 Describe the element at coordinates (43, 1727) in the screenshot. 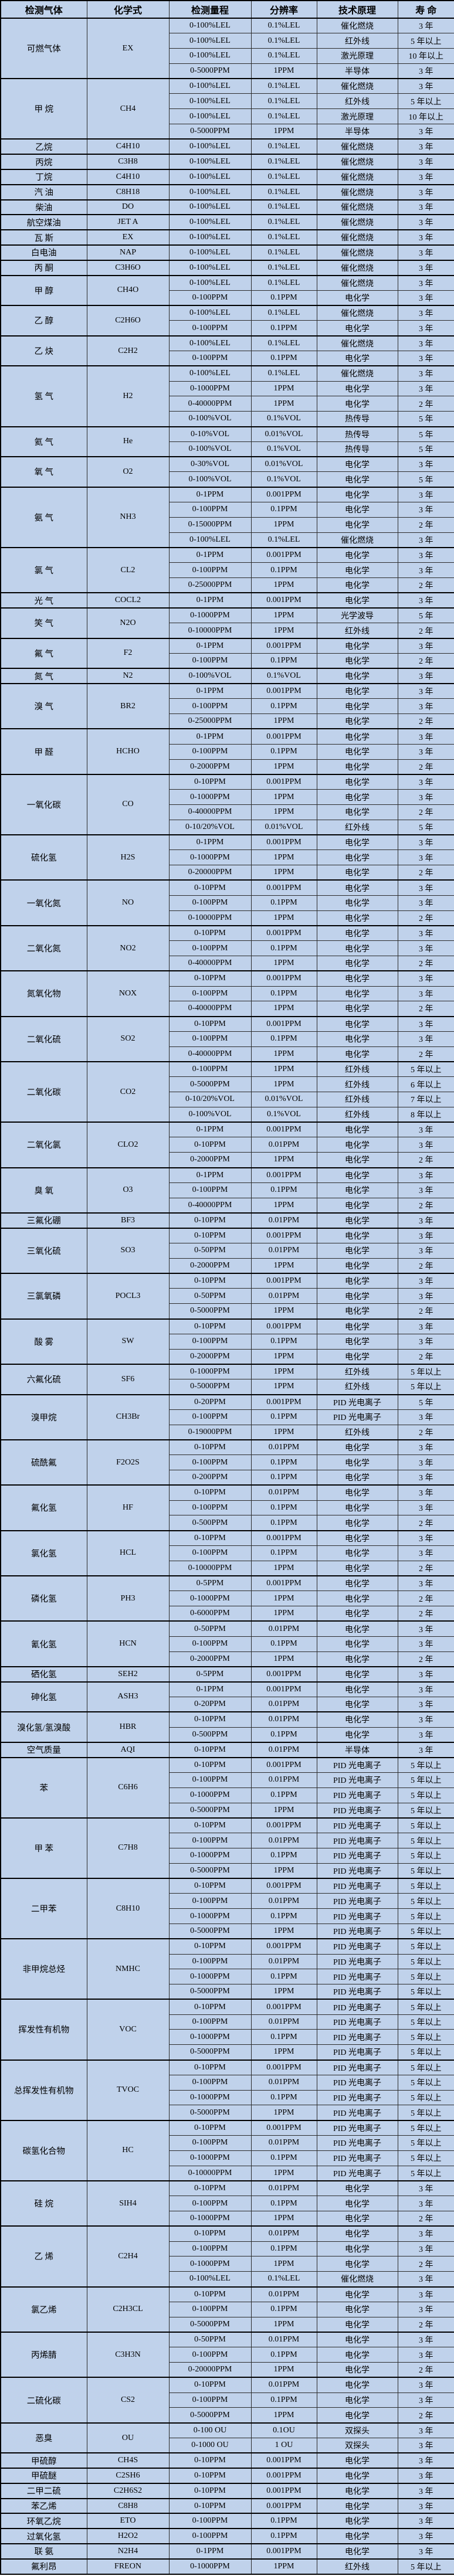

I see `gas-name-cell: 溴化氢/氢溴酸` at that location.